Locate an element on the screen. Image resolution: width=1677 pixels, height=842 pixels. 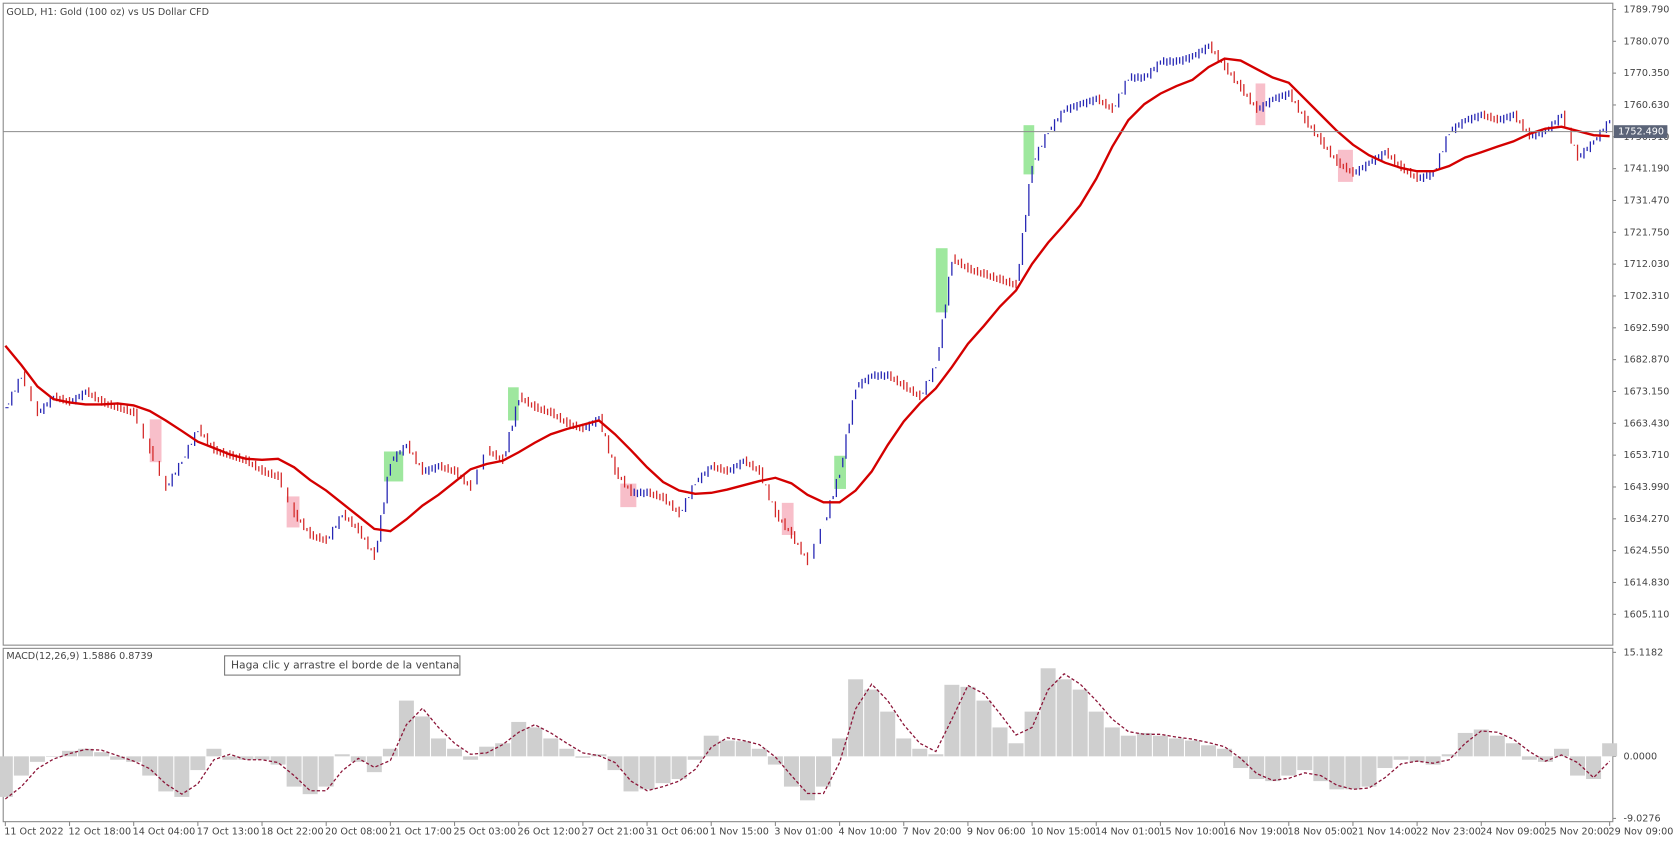
y-tick-label: 1634.270 is located at coordinates (1647, 519).